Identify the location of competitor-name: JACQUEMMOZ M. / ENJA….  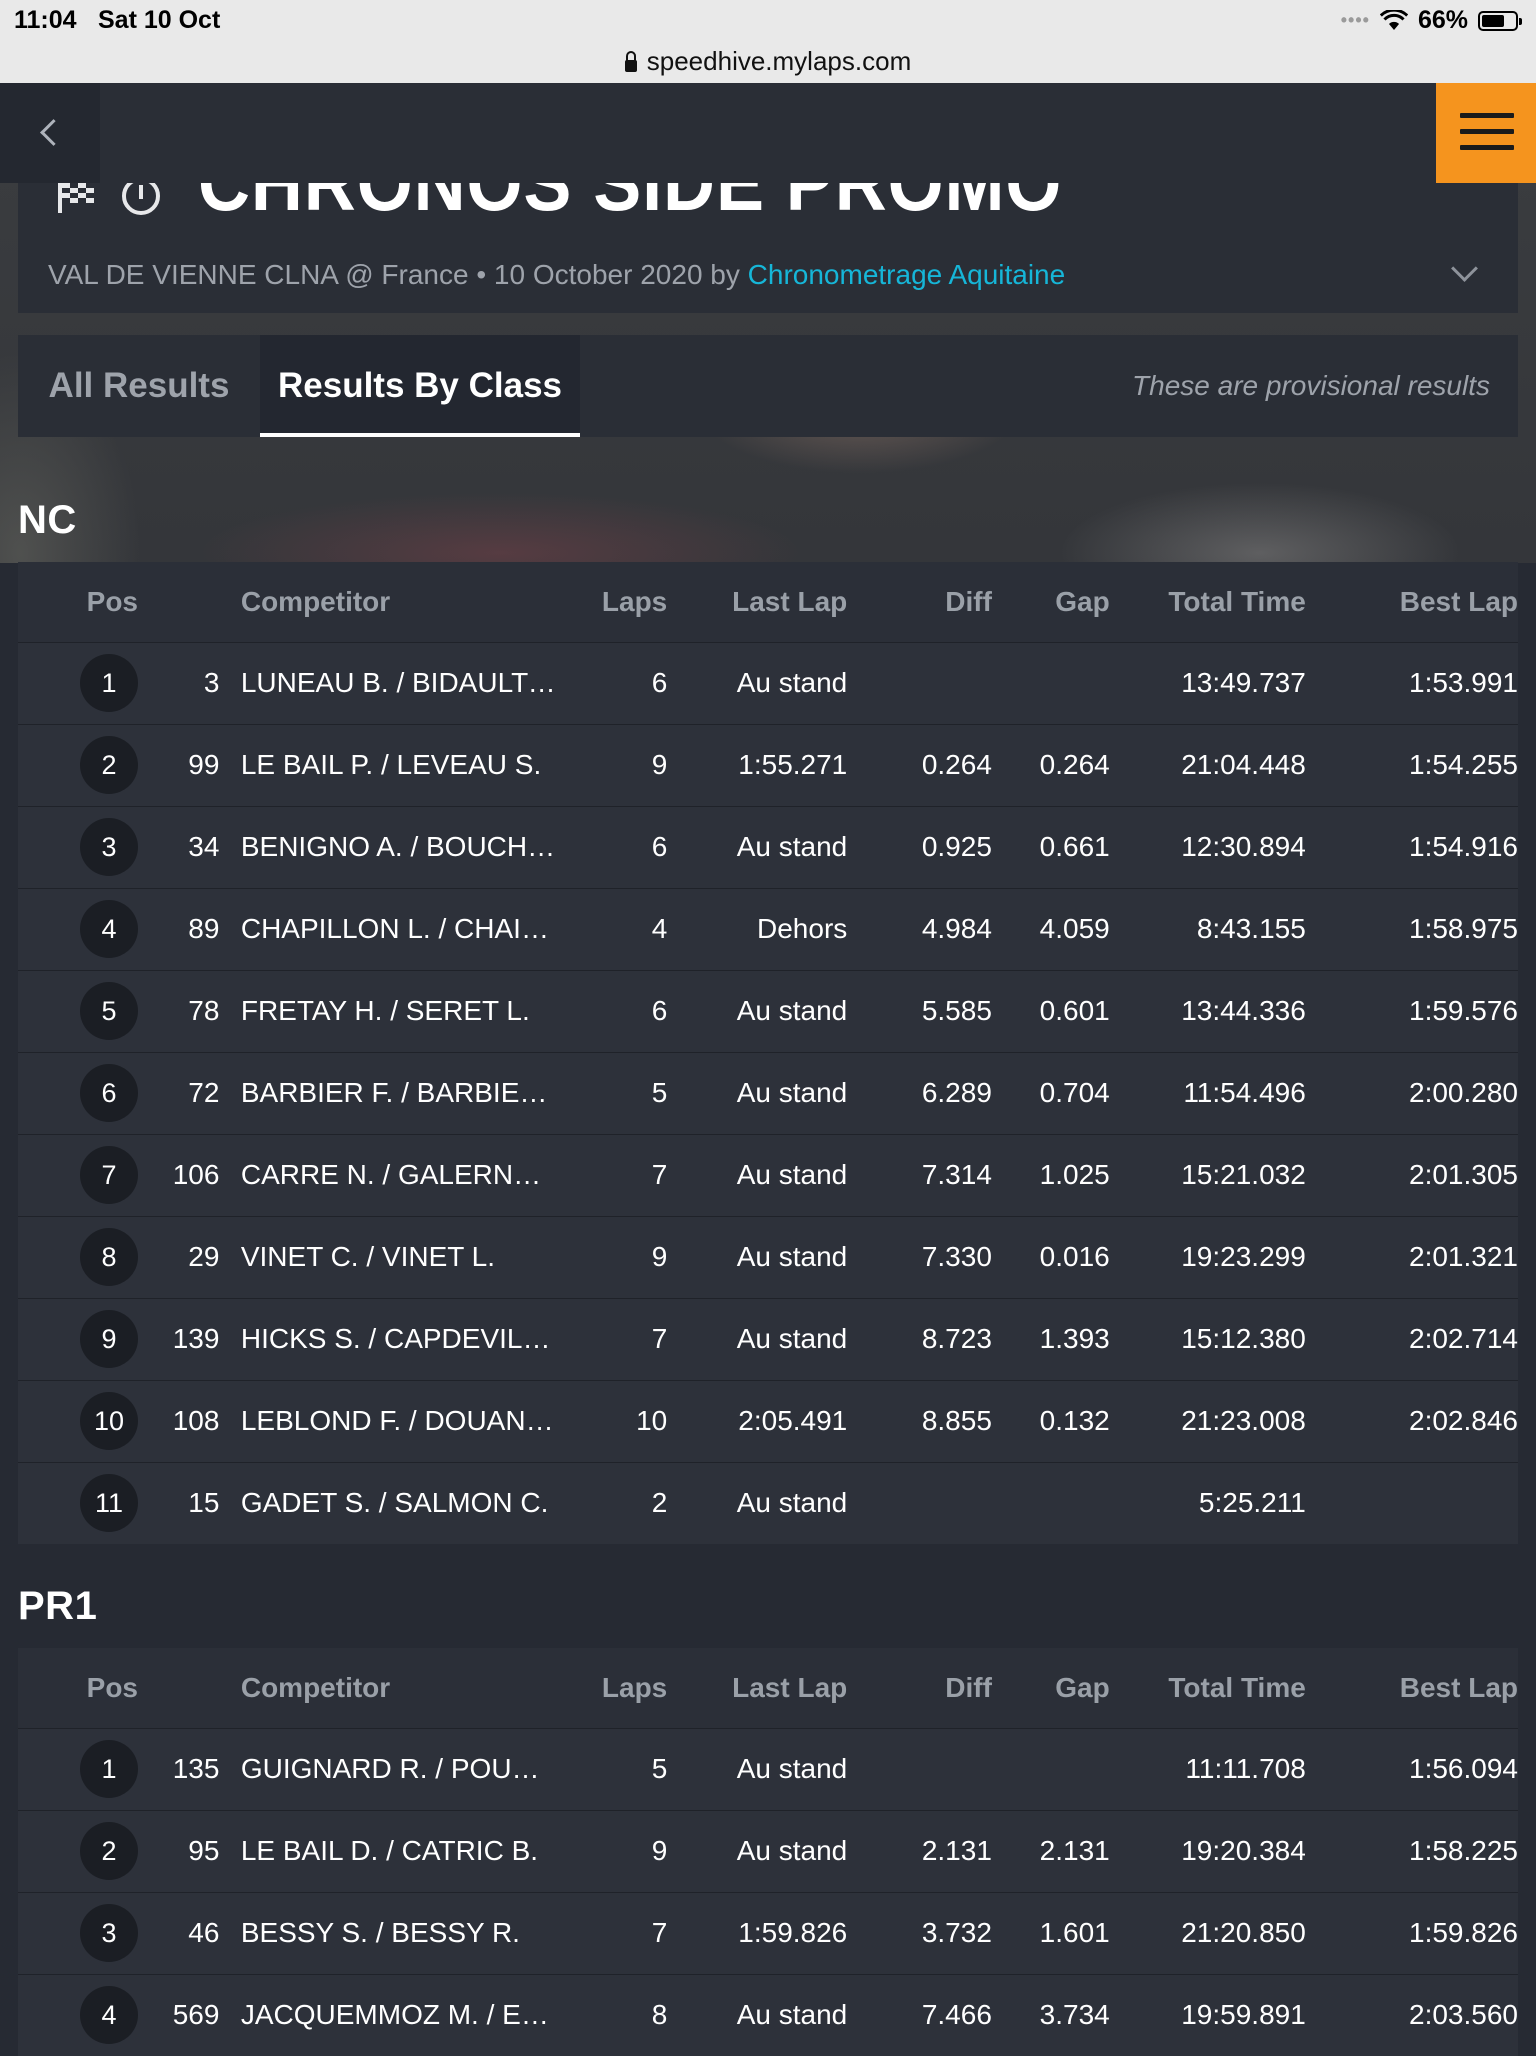
(399, 2015).